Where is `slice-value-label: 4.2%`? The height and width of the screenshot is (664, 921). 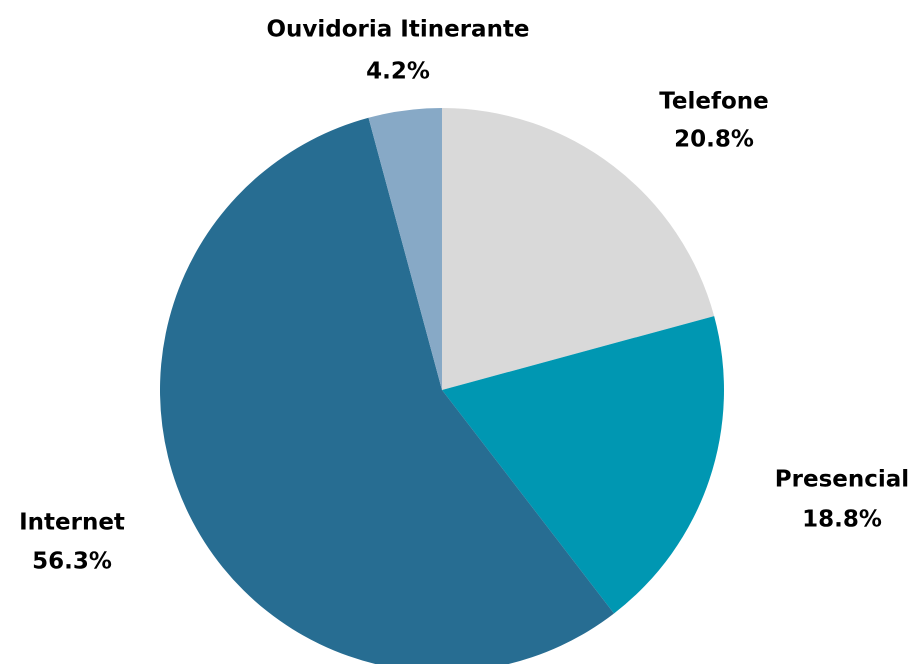
slice-value-label: 4.2% is located at coordinates (398, 72).